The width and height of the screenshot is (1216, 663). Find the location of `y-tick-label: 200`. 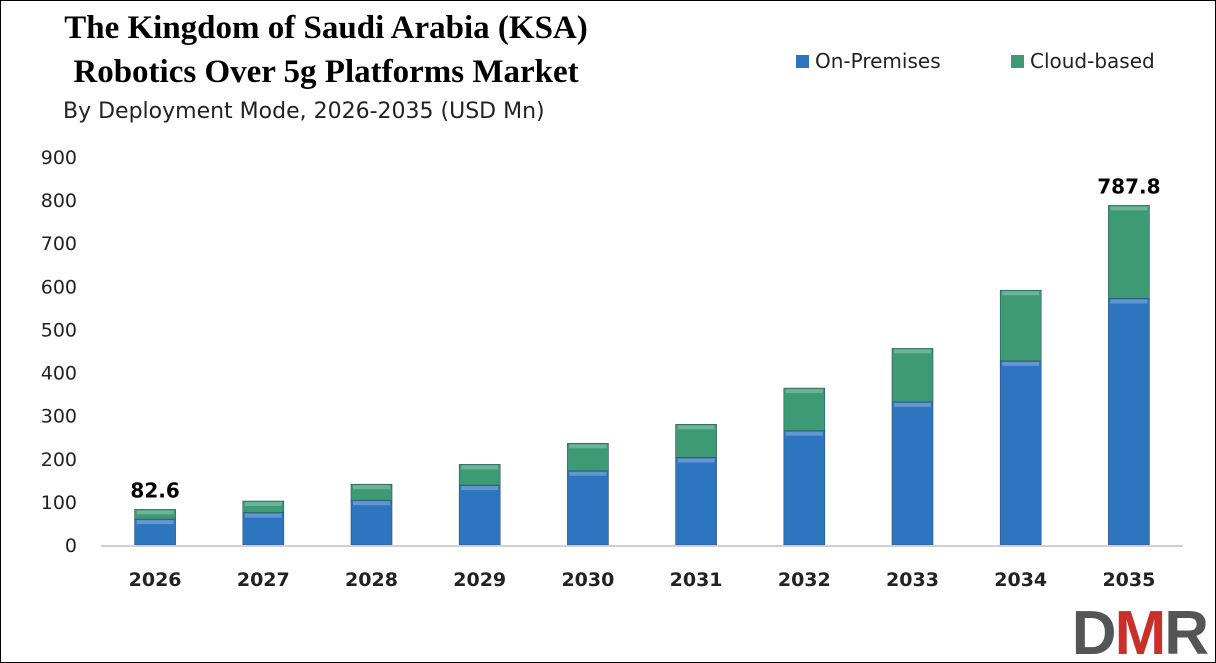

y-tick-label: 200 is located at coordinates (59, 460).